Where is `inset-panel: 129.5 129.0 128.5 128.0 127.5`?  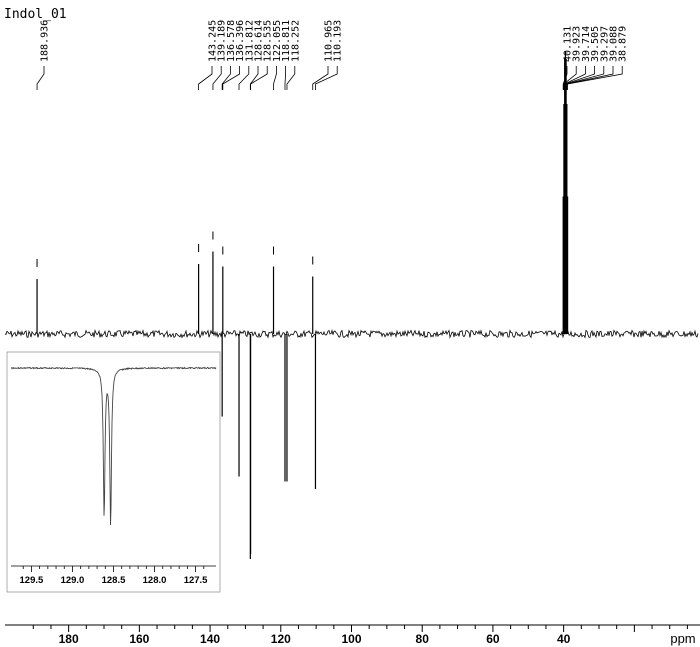
inset-panel: 129.5 129.0 128.5 128.0 127.5 is located at coordinates (113, 472).